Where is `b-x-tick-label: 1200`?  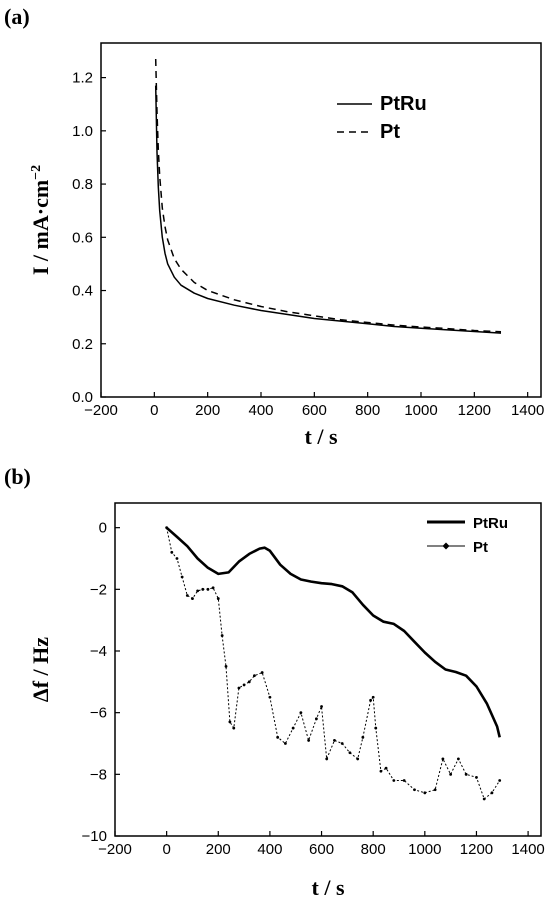
b-x-tick-label: 1200 is located at coordinates (476, 849).